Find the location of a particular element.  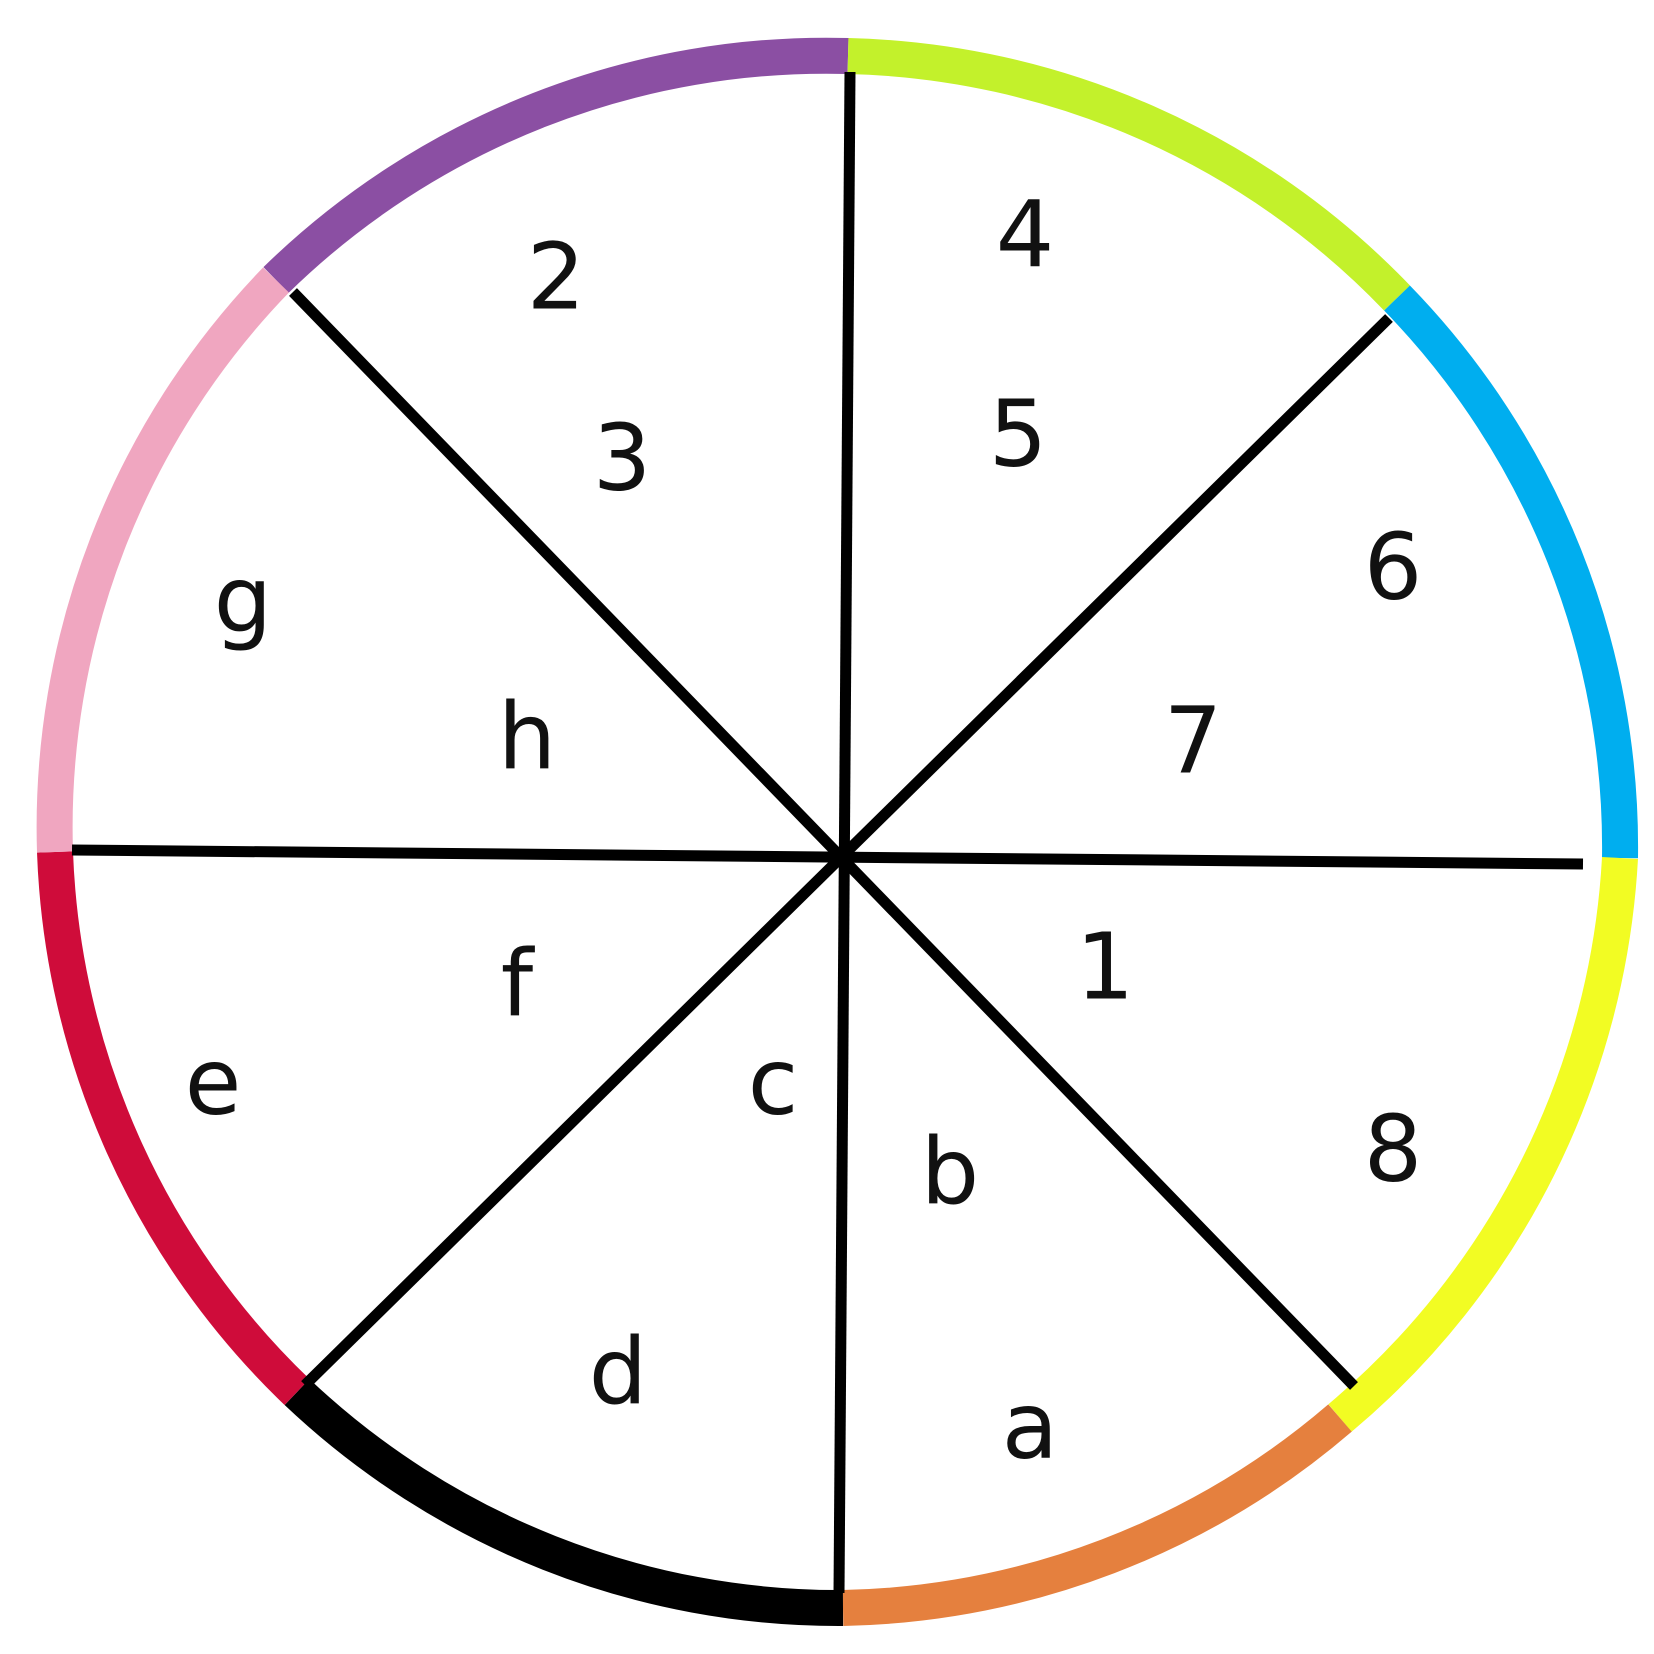

arc-purple is located at coordinates (556, 165).